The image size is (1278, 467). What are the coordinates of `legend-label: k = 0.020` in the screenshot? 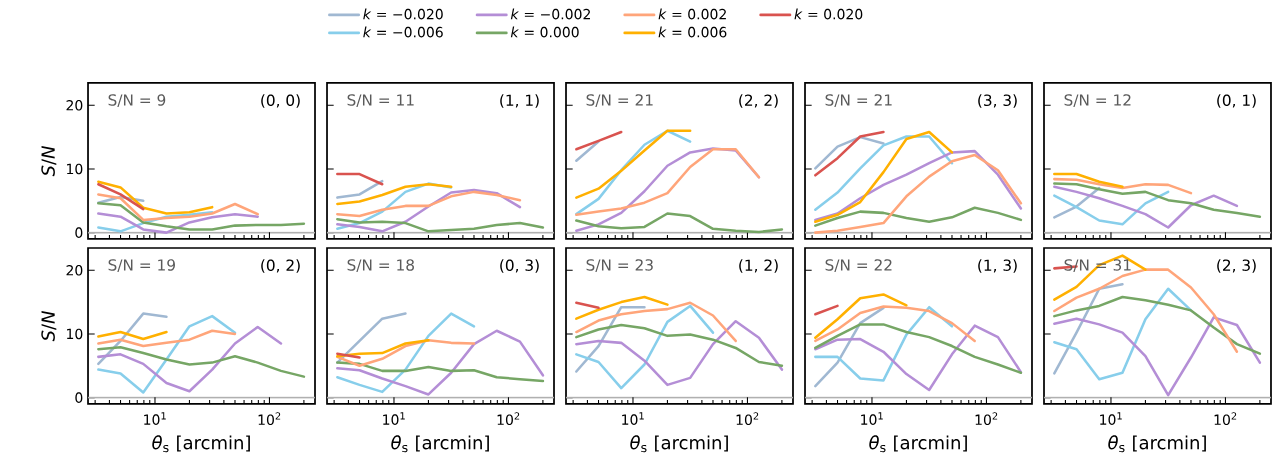 It's located at (828, 14).